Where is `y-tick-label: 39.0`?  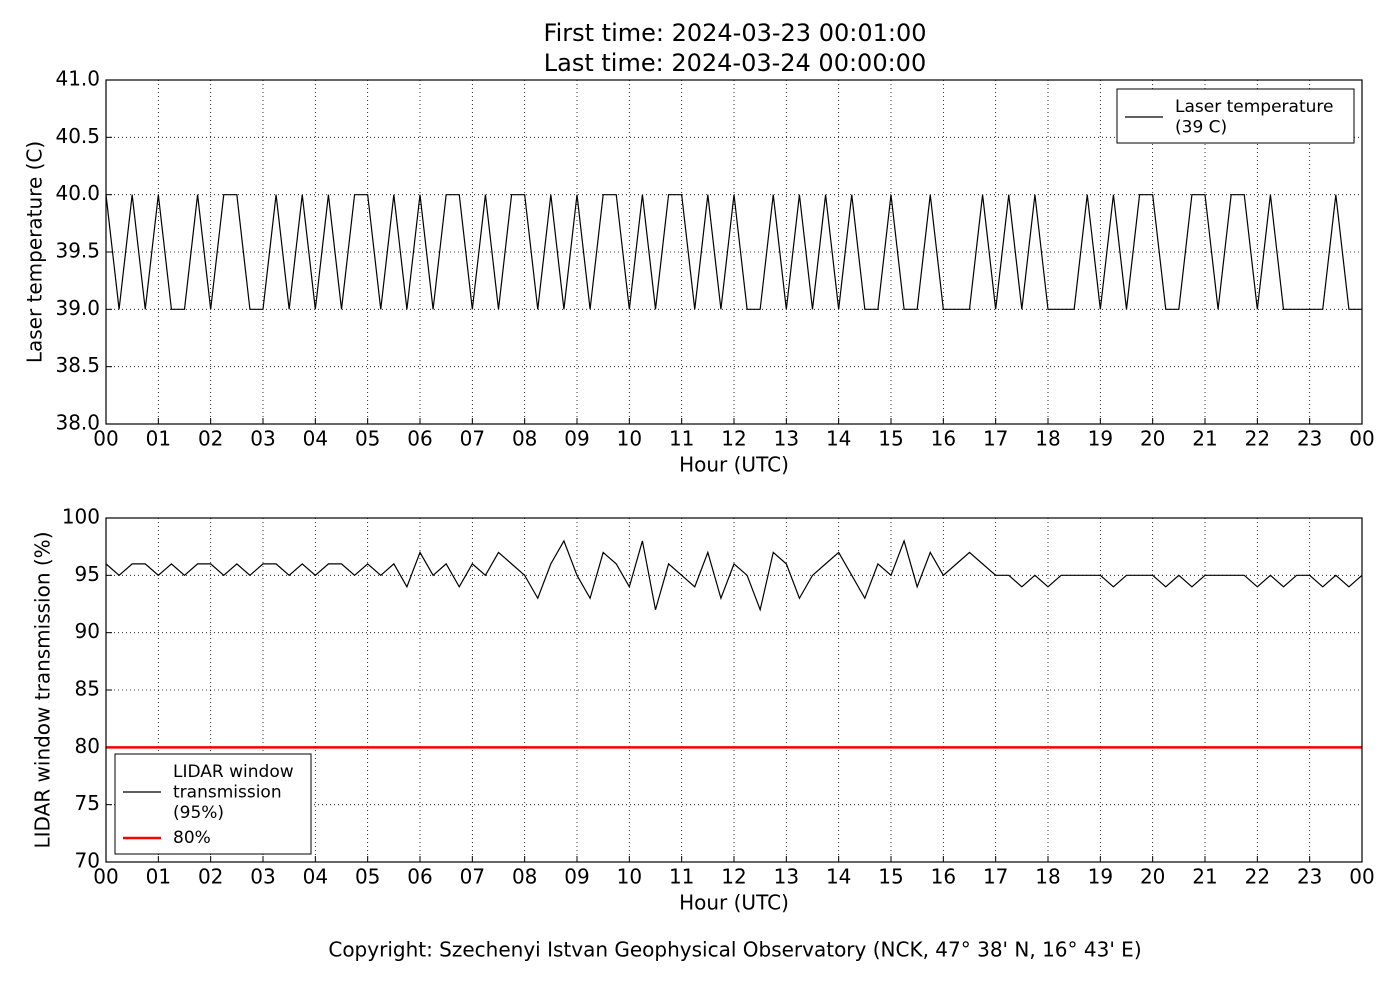 y-tick-label: 39.0 is located at coordinates (77, 308).